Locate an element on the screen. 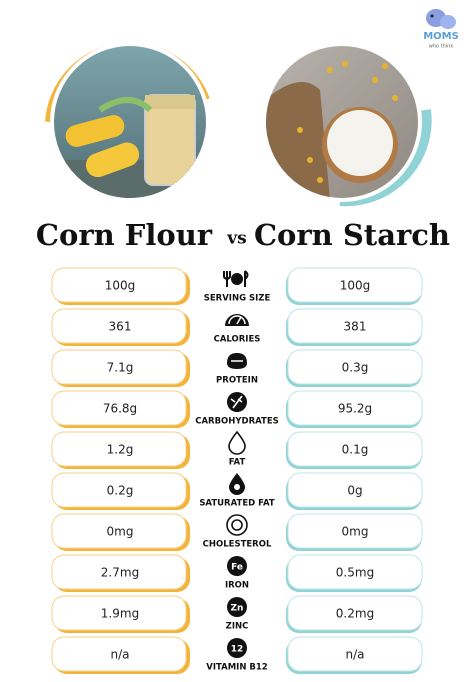 This screenshot has height=682, width=474. nutrient-label: PROTEIN is located at coordinates (237, 381).